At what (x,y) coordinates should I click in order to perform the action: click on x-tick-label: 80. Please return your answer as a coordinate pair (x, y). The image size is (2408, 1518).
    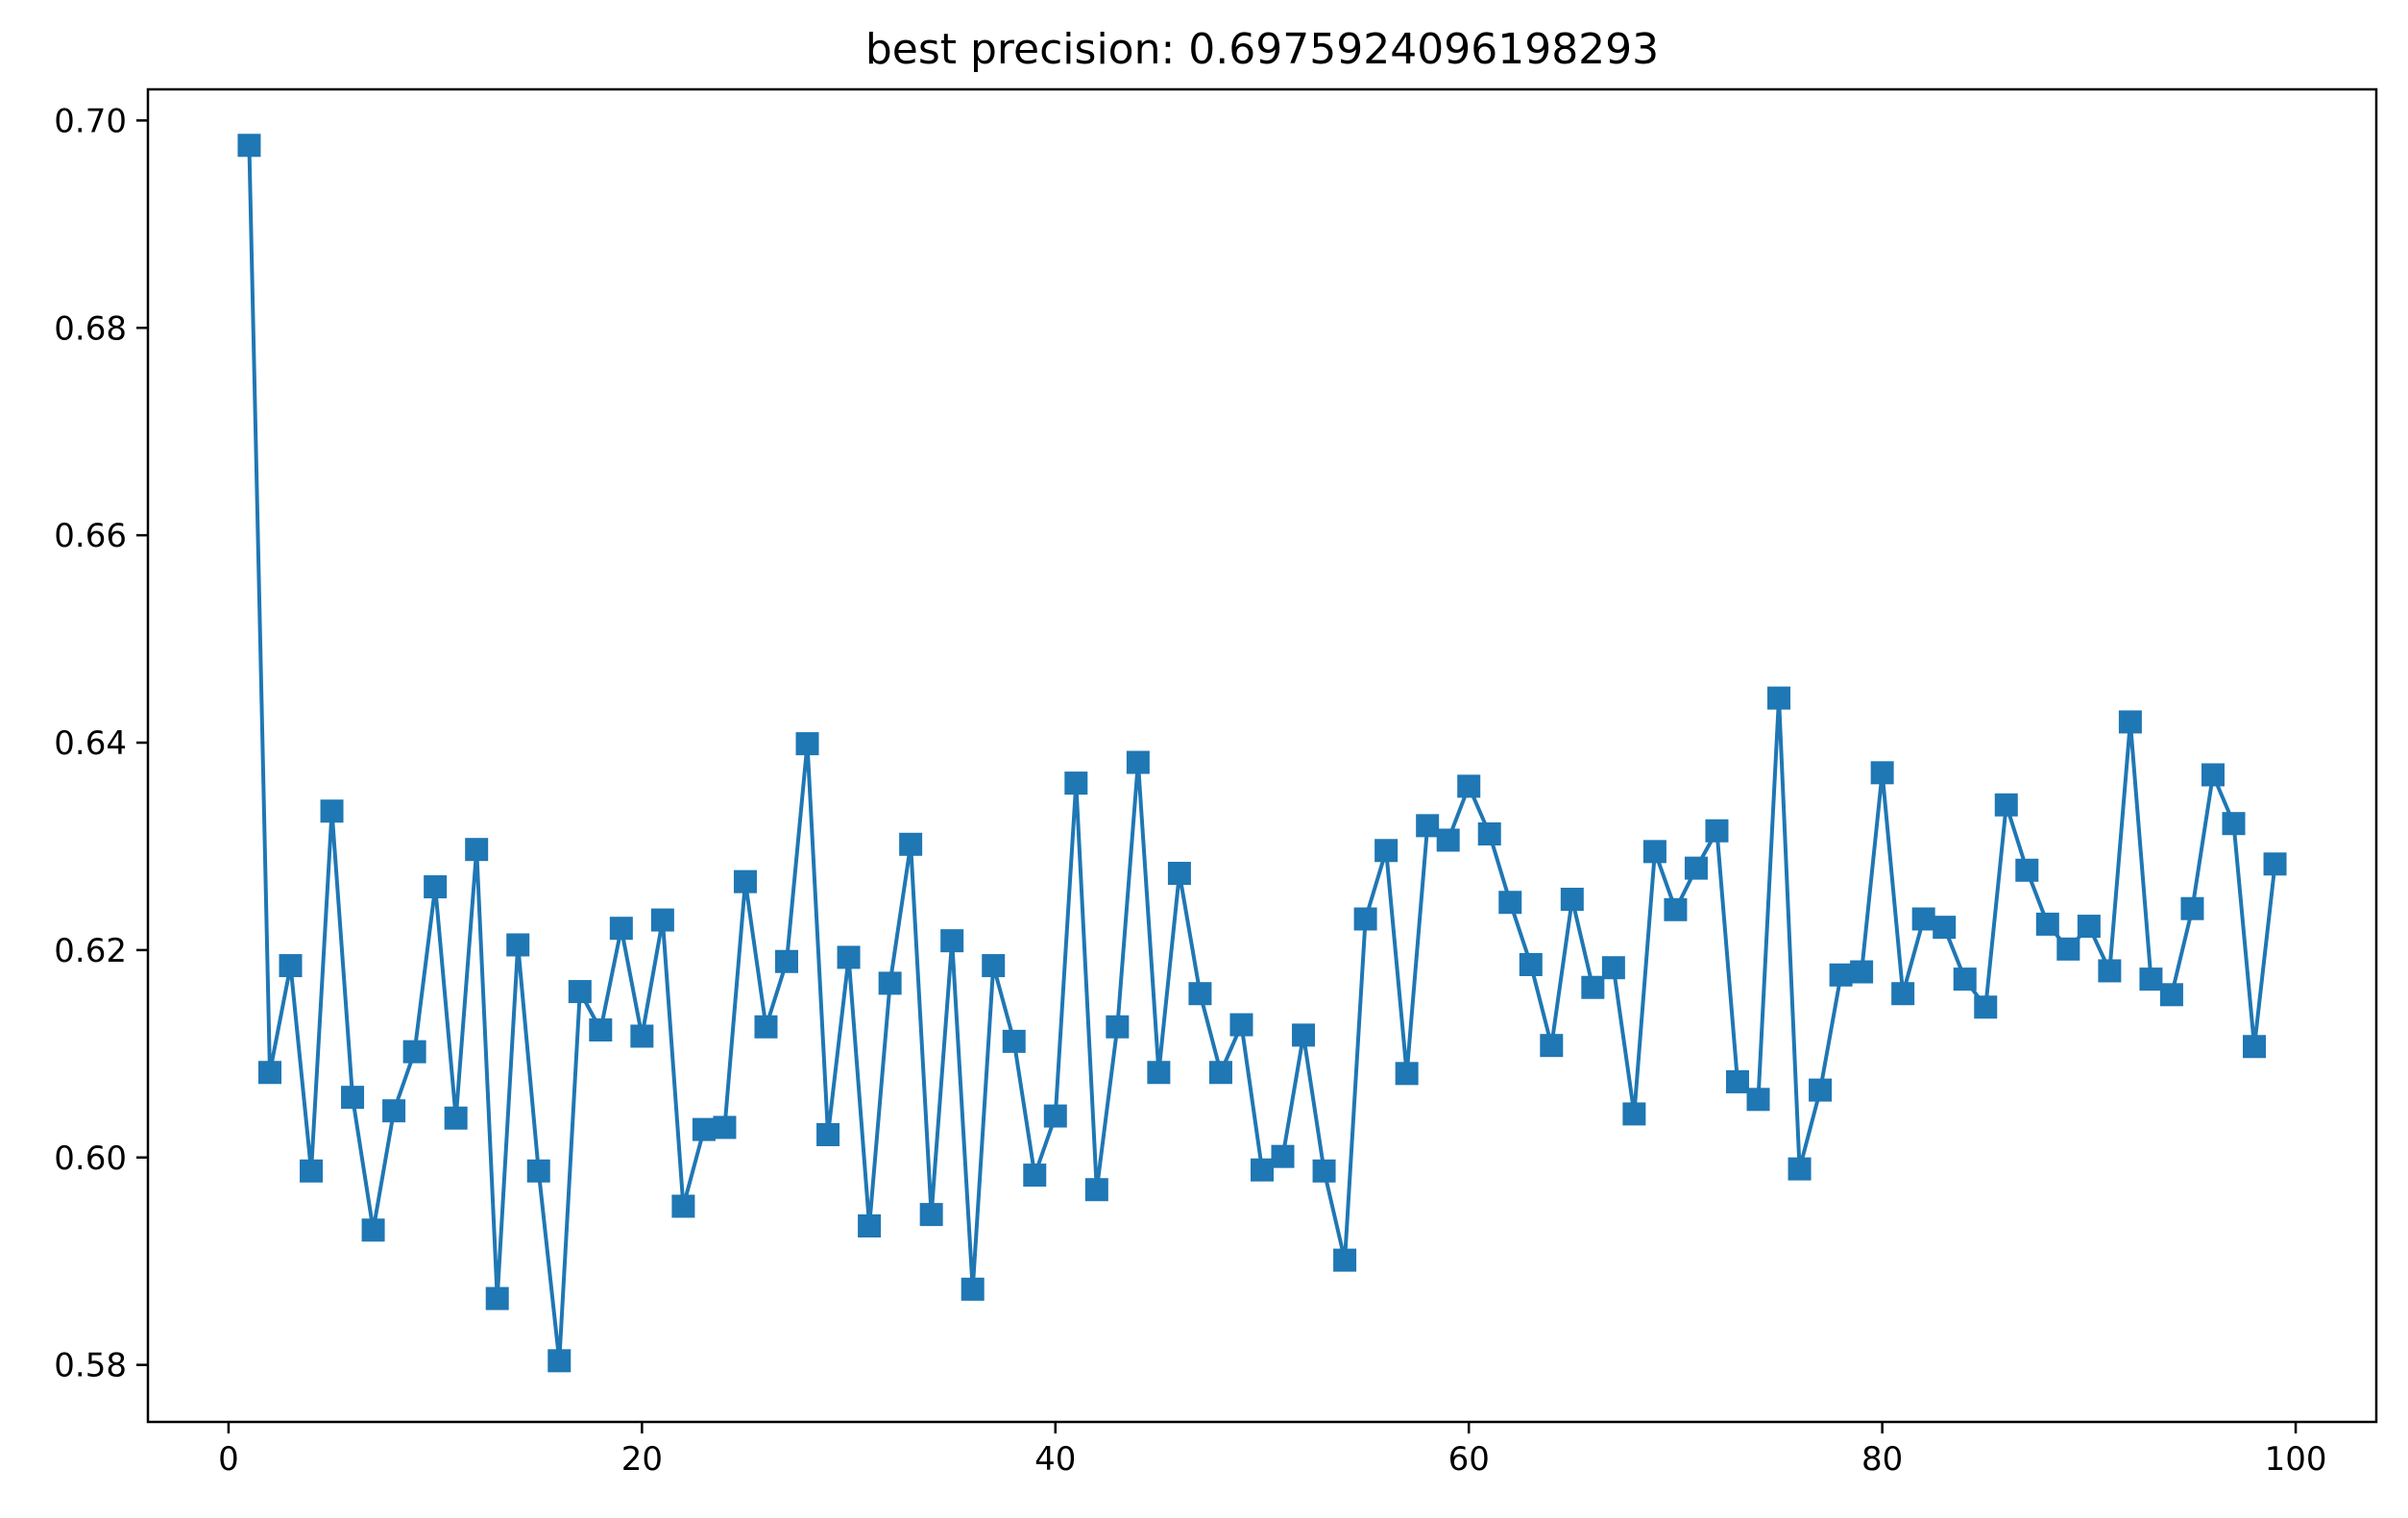
    Looking at the image, I should click on (1882, 1459).